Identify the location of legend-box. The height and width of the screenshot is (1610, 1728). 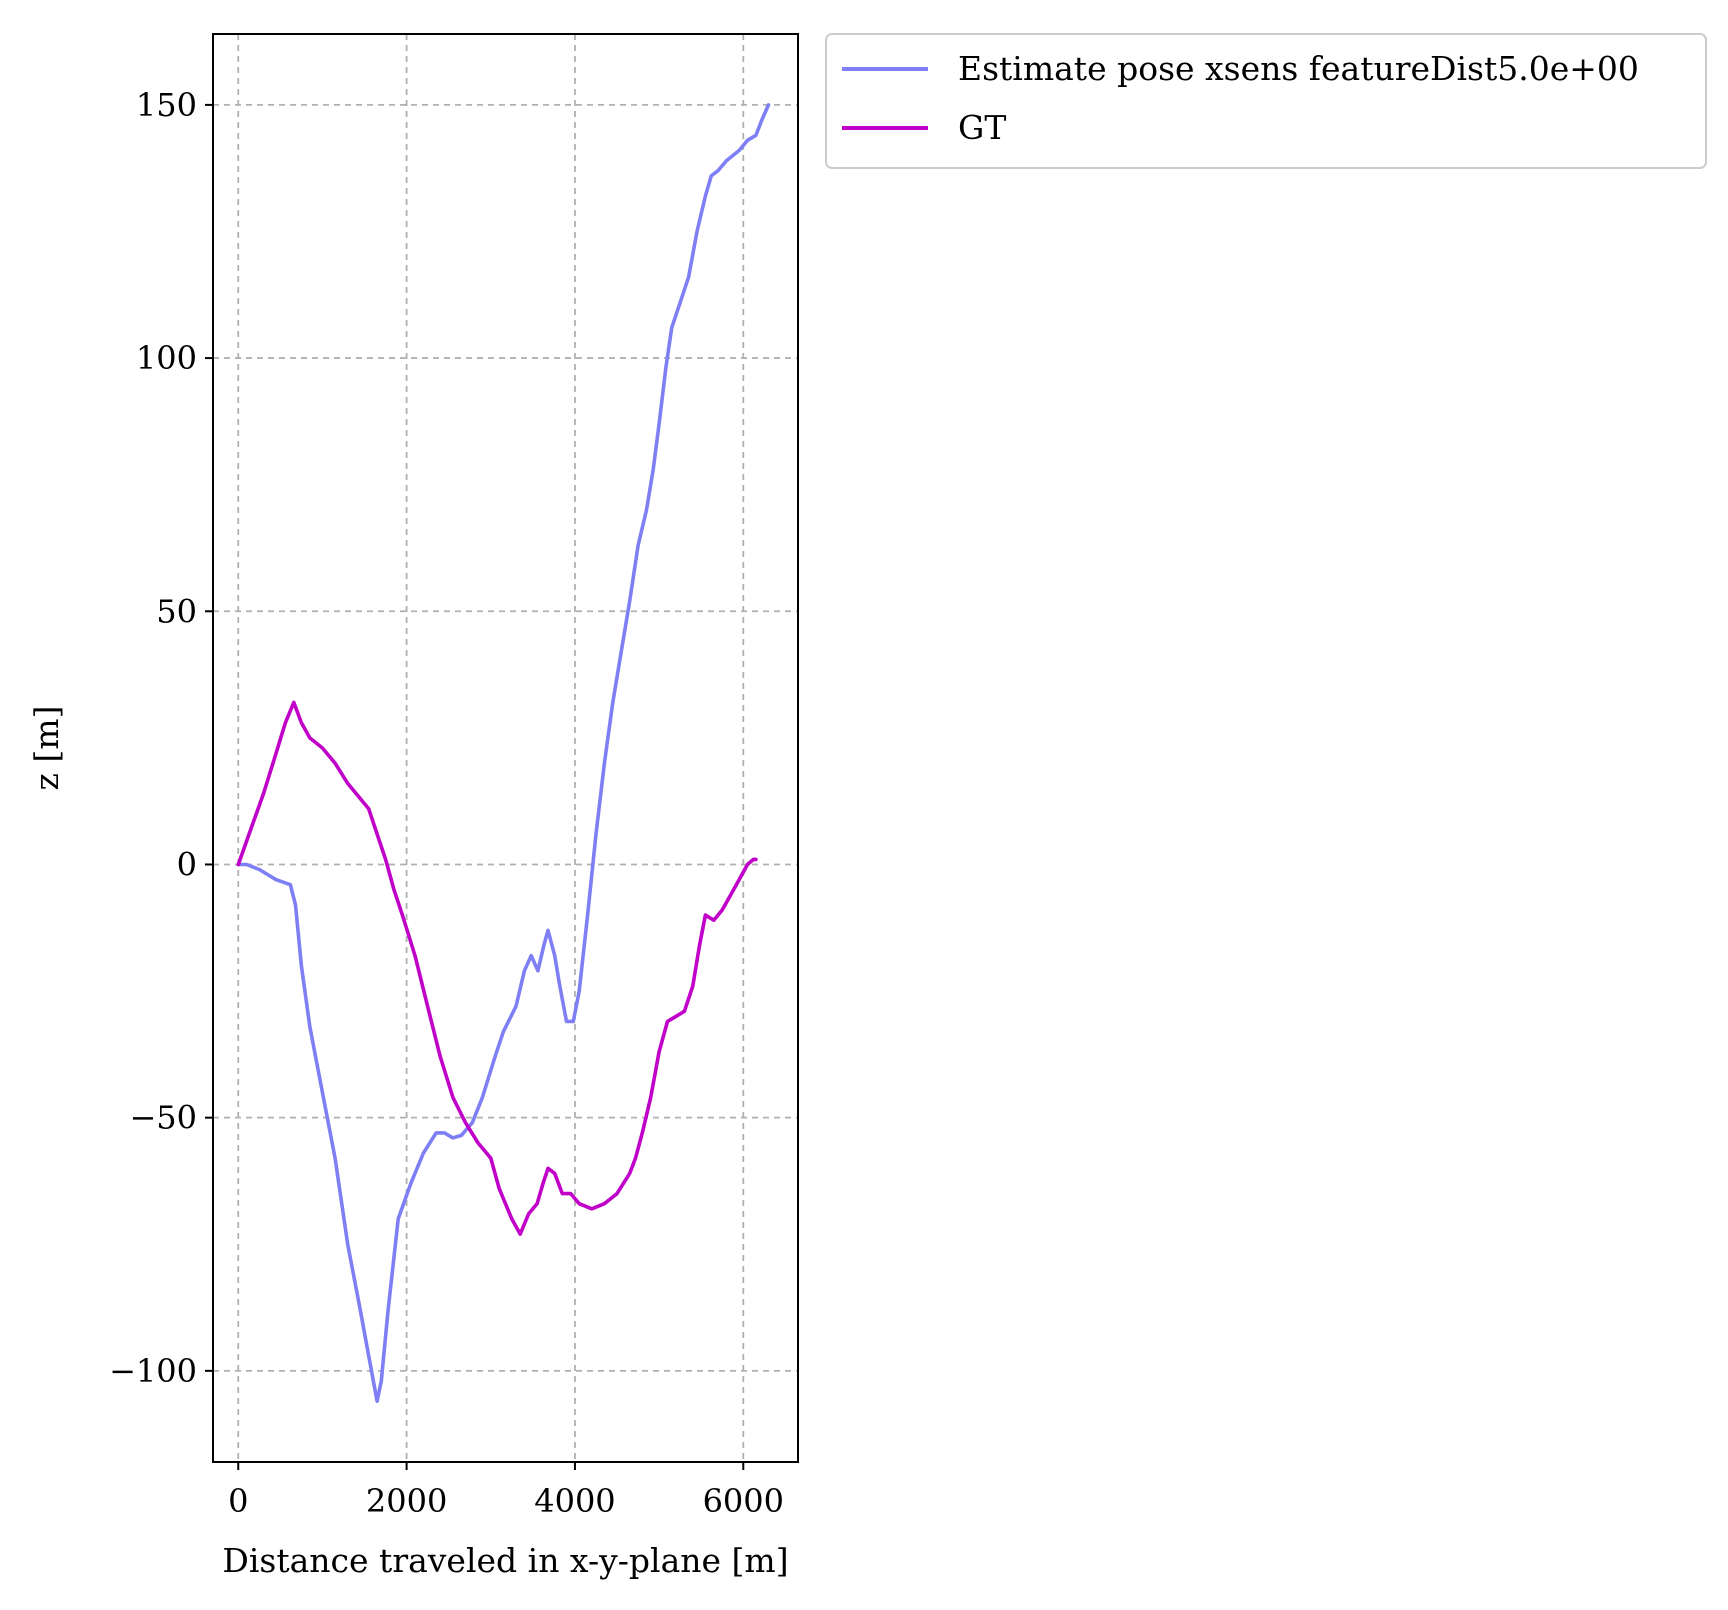
(1266, 101).